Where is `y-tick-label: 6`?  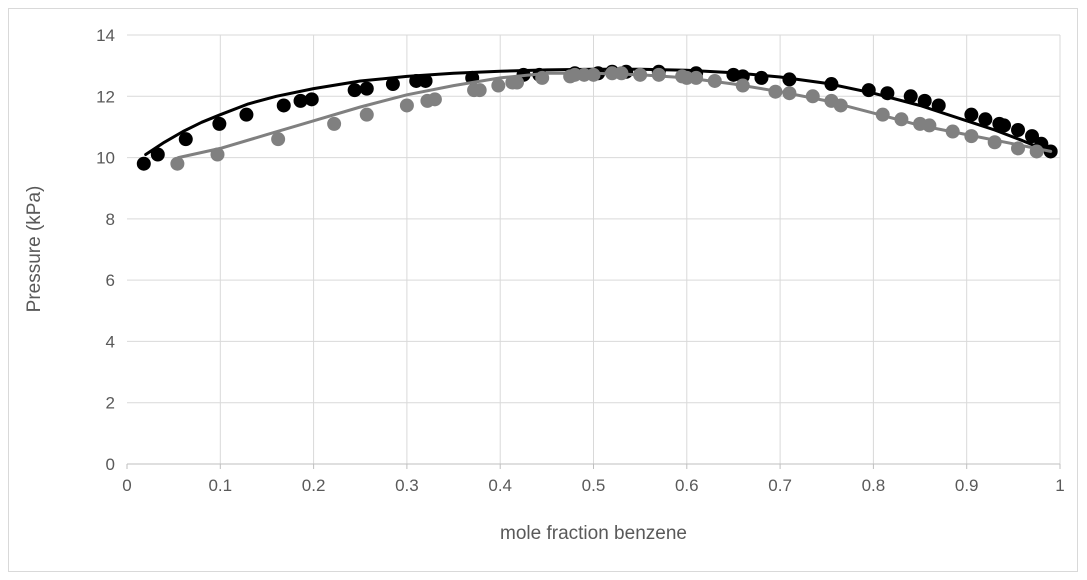 y-tick-label: 6 is located at coordinates (110, 280).